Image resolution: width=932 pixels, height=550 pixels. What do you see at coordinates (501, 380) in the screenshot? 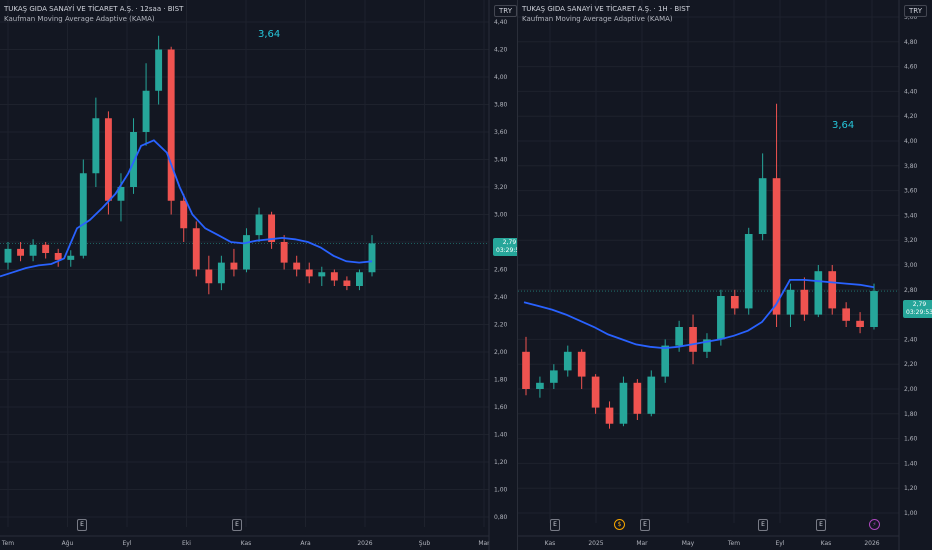
I see `left-ytick-label: 1,80` at bounding box center [501, 380].